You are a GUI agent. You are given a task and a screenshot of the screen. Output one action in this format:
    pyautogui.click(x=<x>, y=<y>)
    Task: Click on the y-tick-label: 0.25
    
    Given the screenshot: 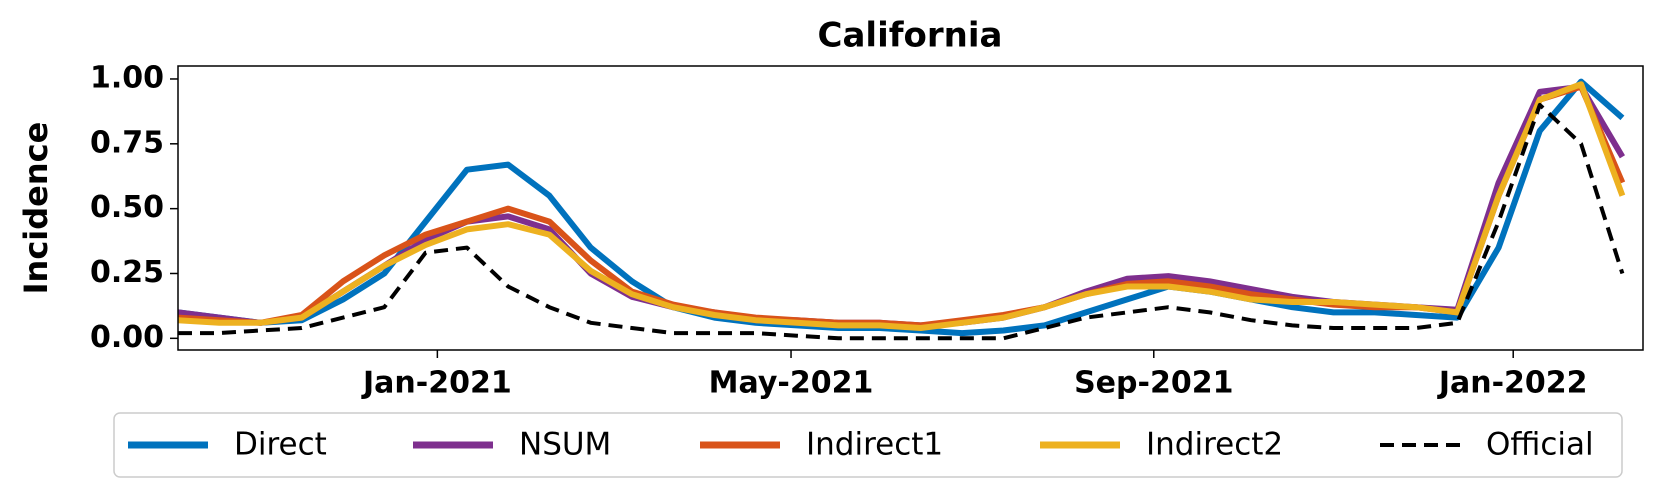 What is the action you would take?
    pyautogui.click(x=127, y=272)
    